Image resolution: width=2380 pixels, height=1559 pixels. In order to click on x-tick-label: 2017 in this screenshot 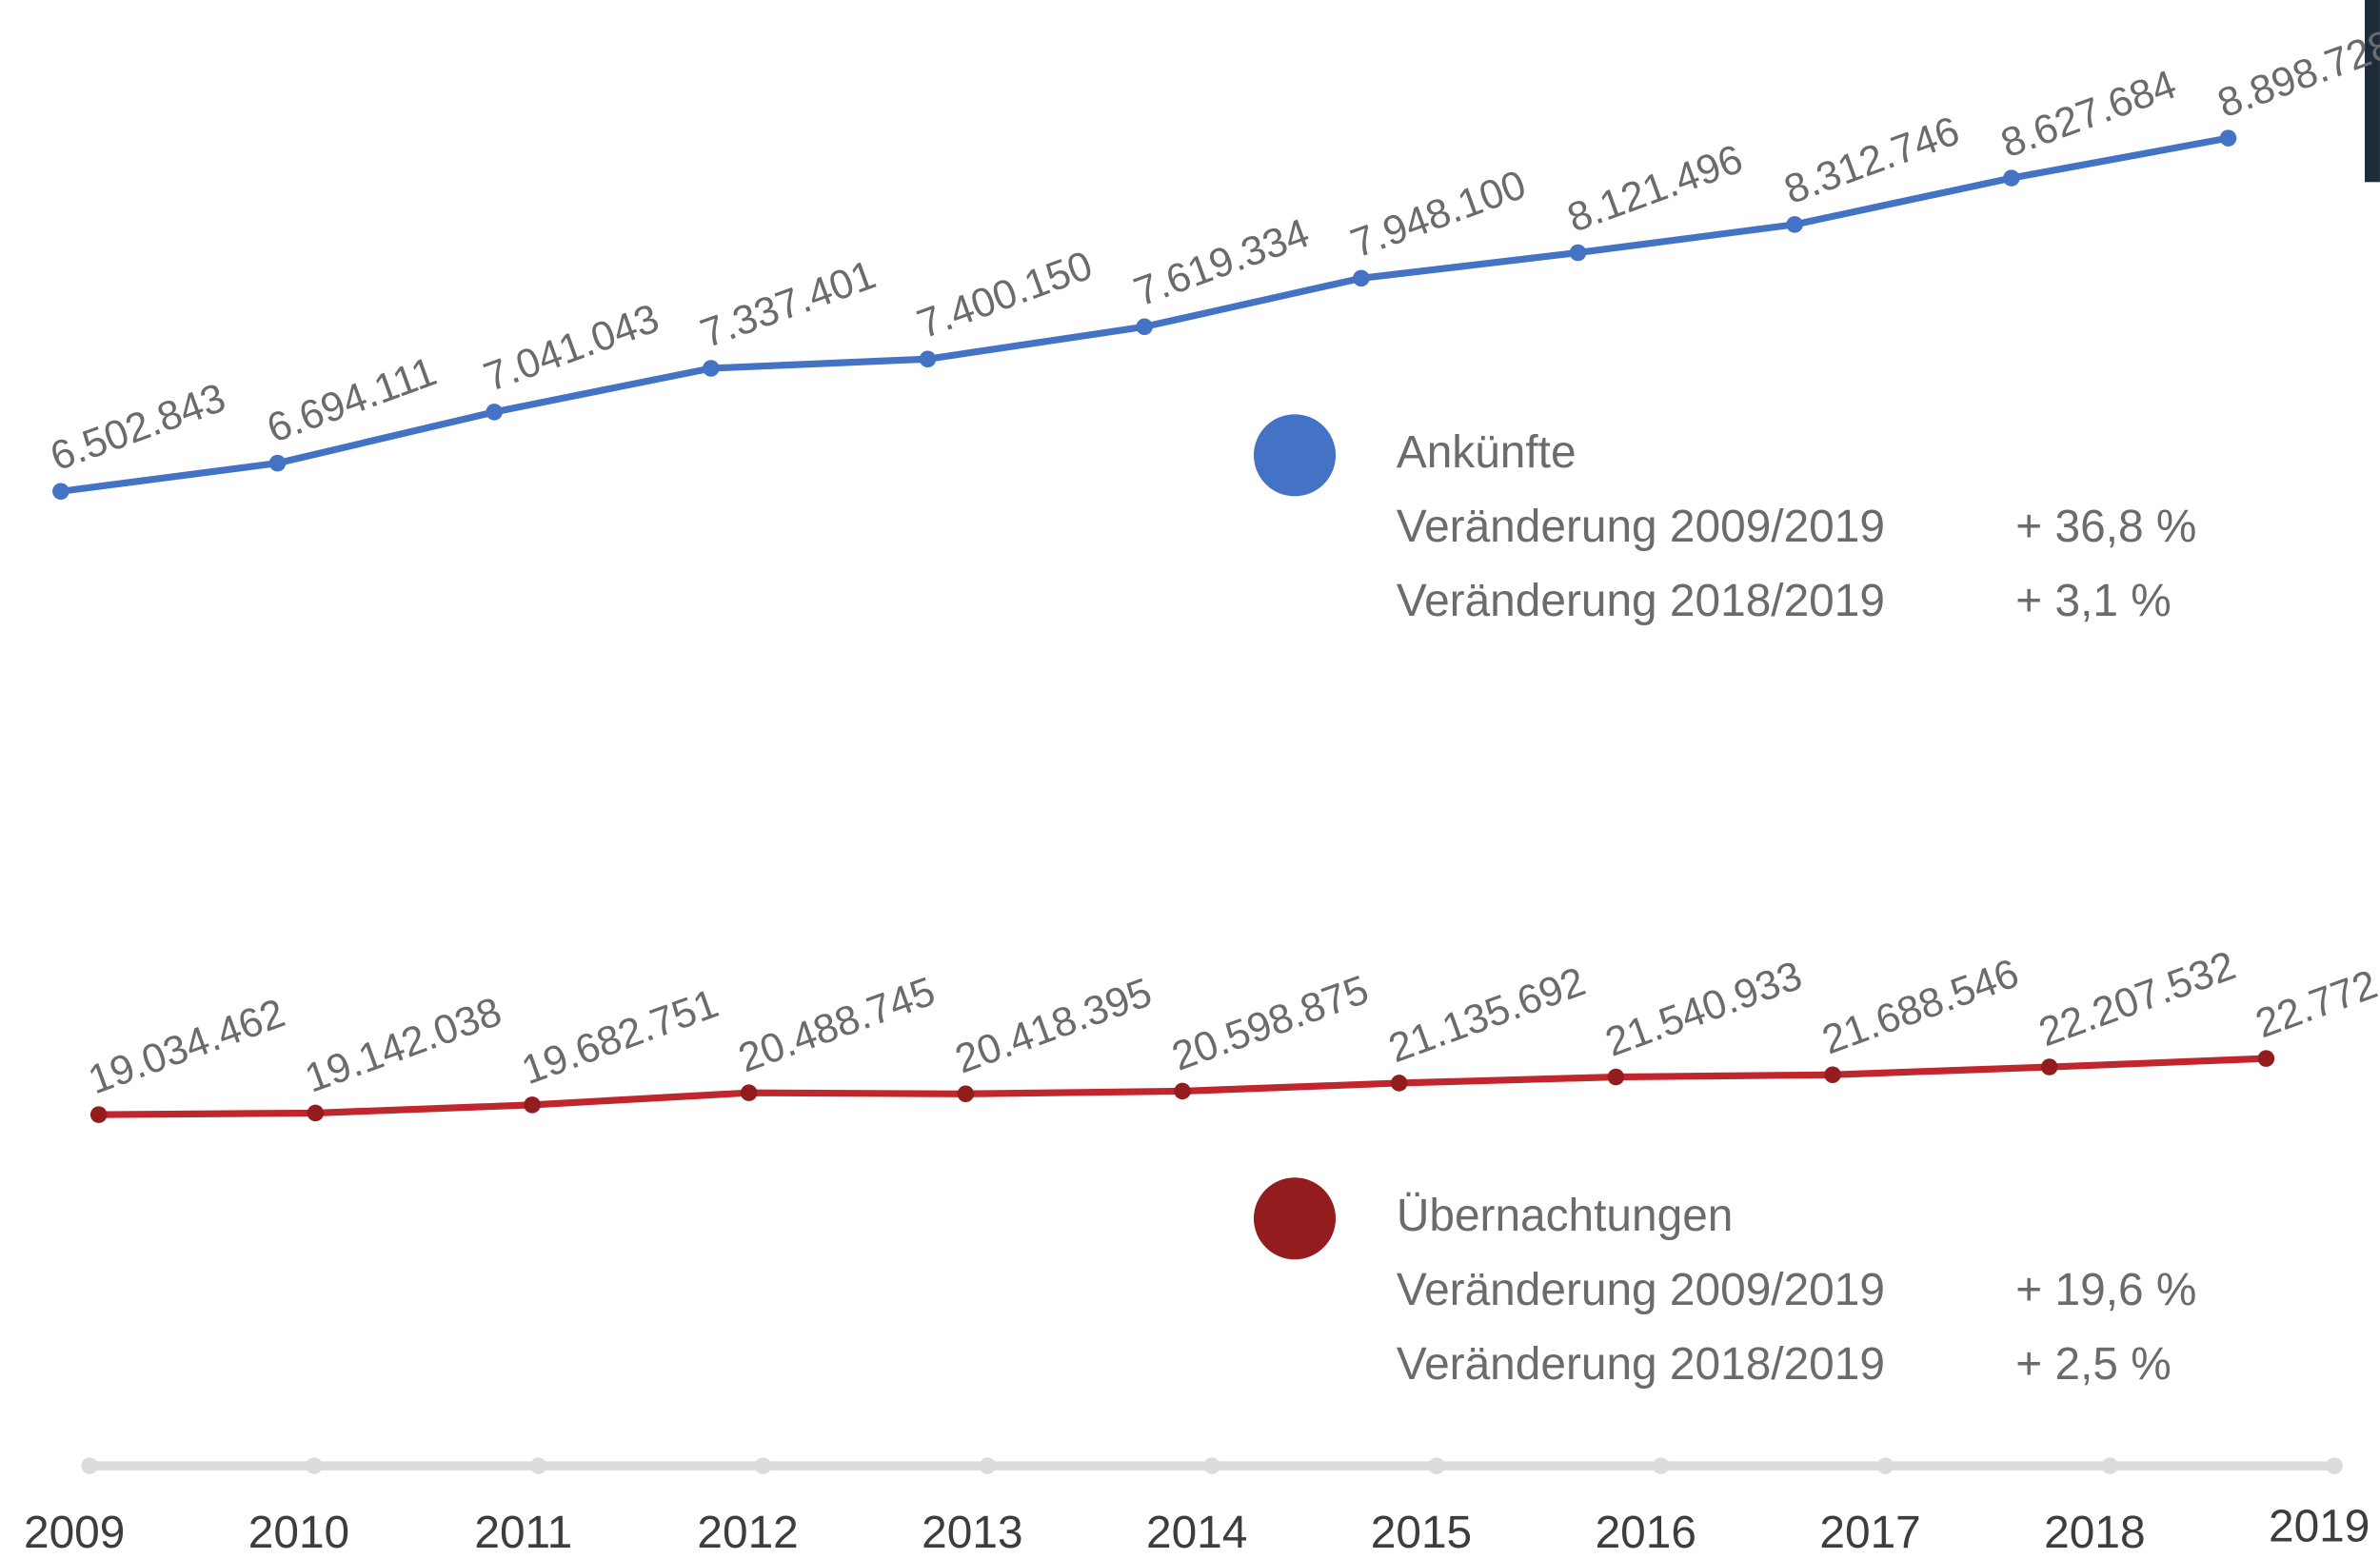, I will do `click(1869, 1533)`.